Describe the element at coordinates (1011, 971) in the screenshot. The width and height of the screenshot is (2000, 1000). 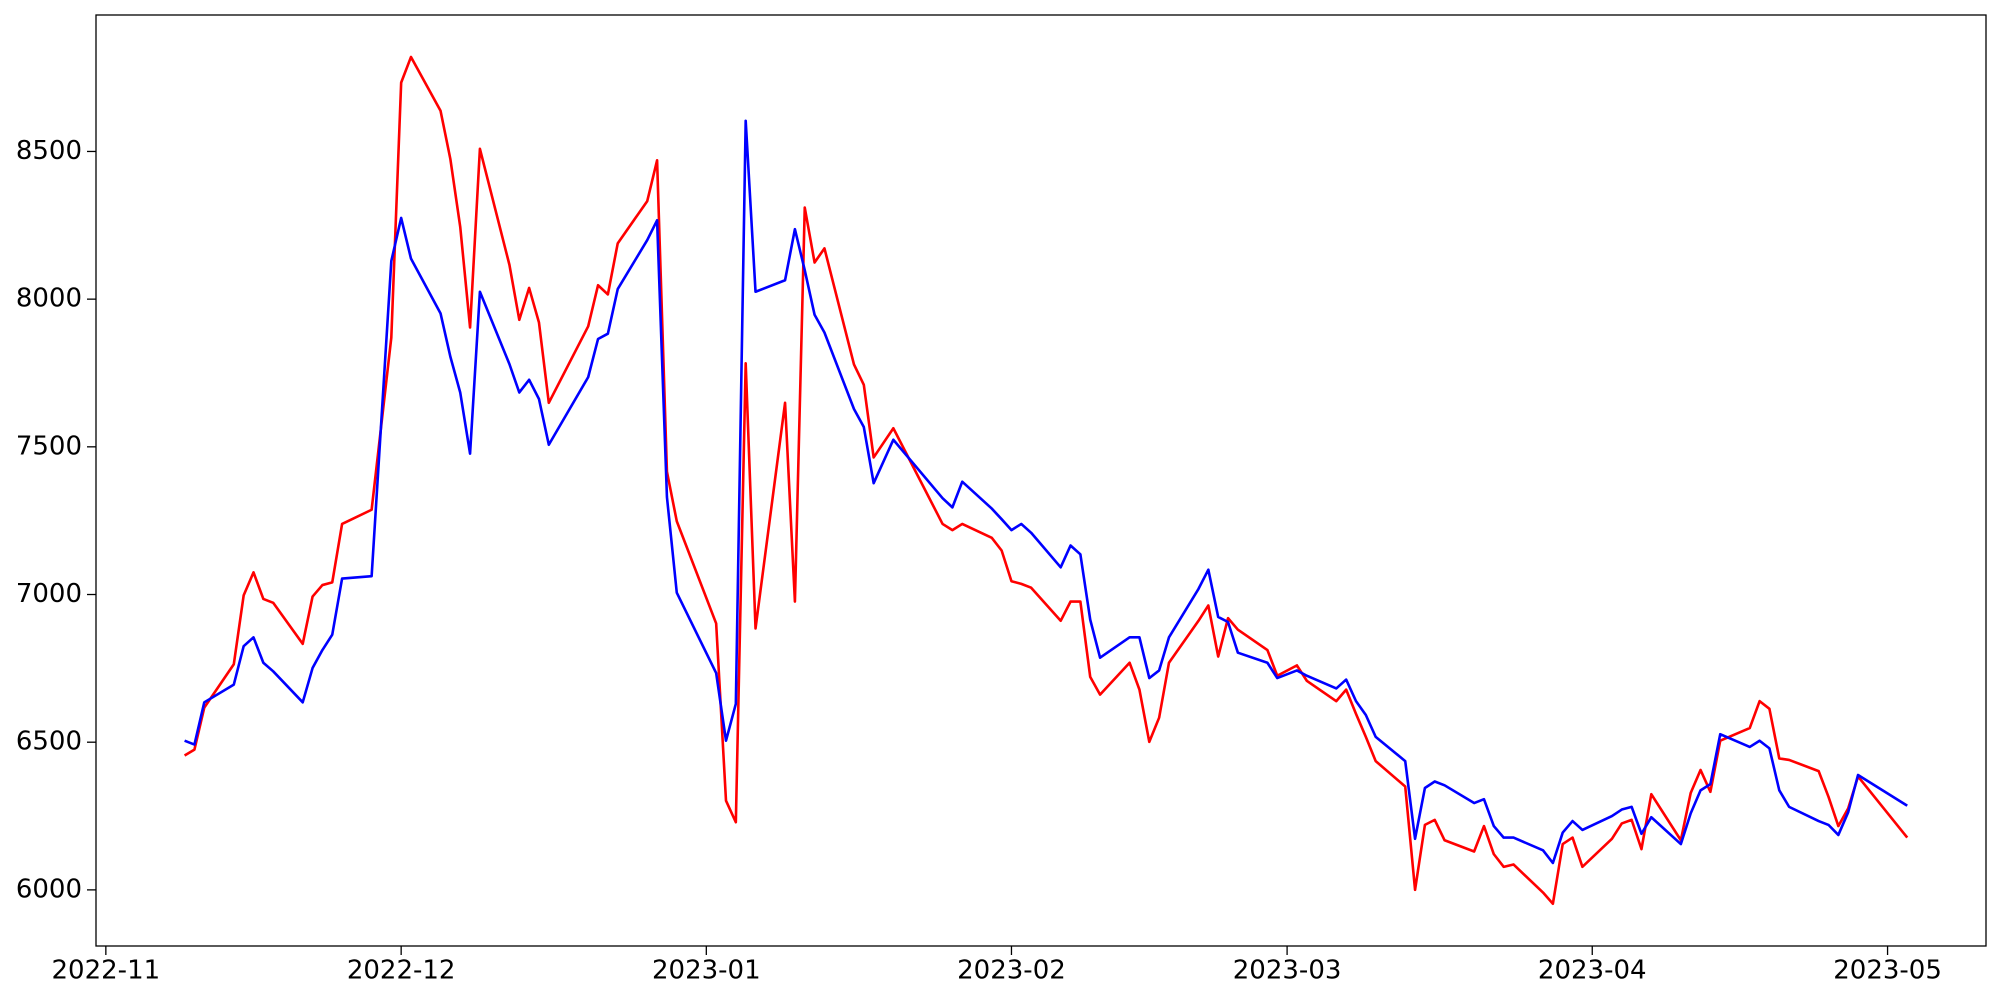
I see `x-tick-label: 2023-02` at that location.